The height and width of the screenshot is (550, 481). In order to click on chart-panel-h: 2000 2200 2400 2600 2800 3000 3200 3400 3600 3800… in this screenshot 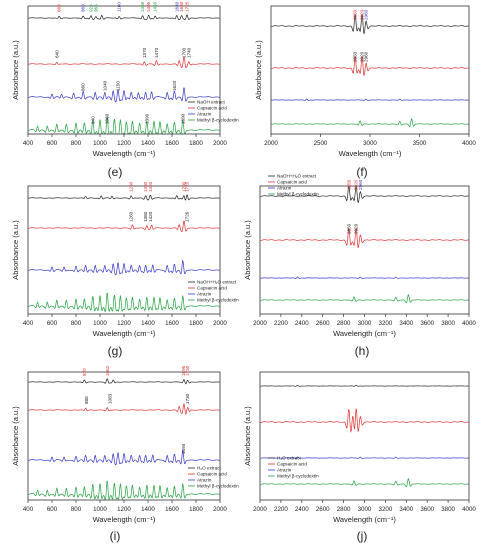, I will do `click(359, 256)`.